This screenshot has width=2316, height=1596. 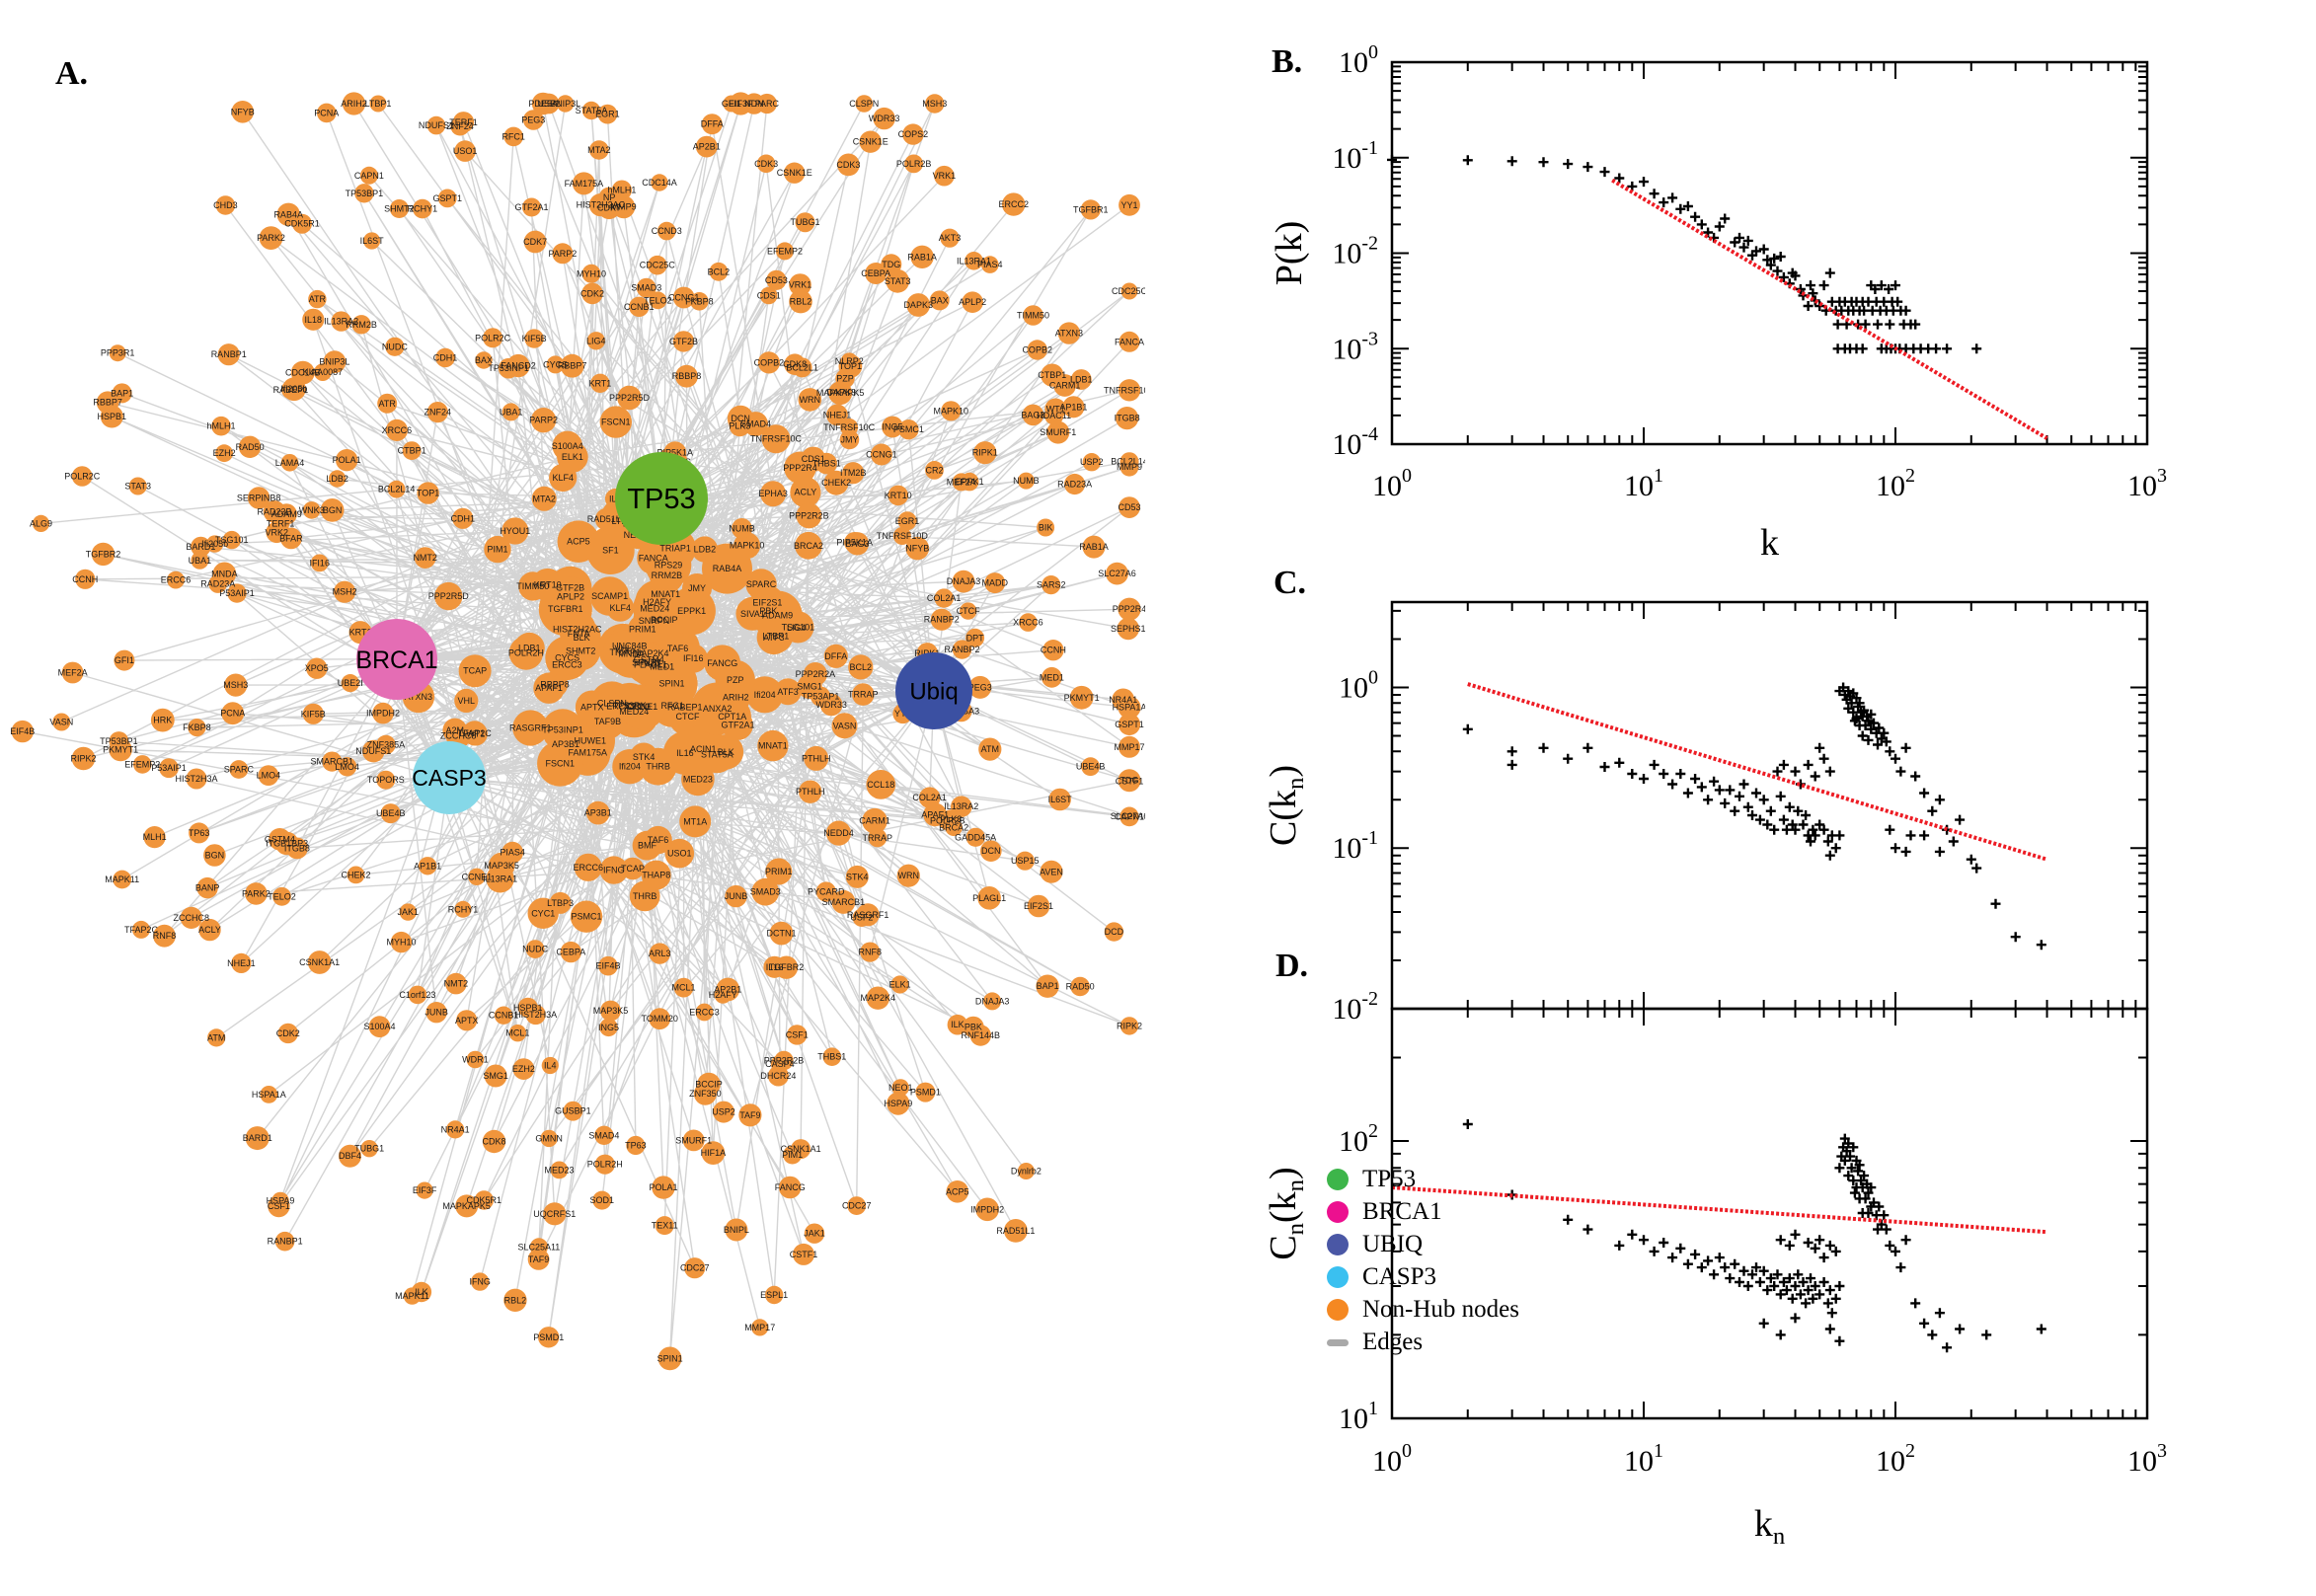 What do you see at coordinates (449, 778) in the screenshot?
I see `hub-label-casp3: CASP3` at bounding box center [449, 778].